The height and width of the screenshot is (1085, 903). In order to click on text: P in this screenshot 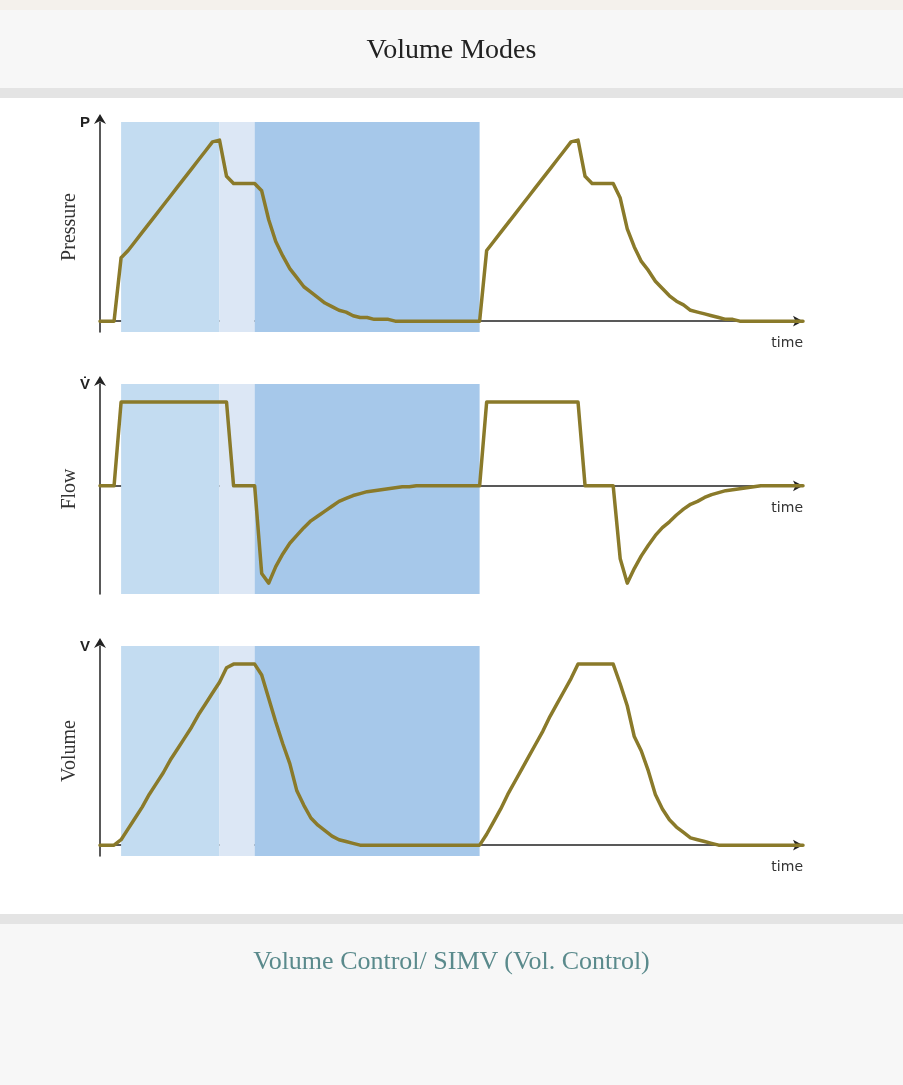, I will do `click(85, 121)`.